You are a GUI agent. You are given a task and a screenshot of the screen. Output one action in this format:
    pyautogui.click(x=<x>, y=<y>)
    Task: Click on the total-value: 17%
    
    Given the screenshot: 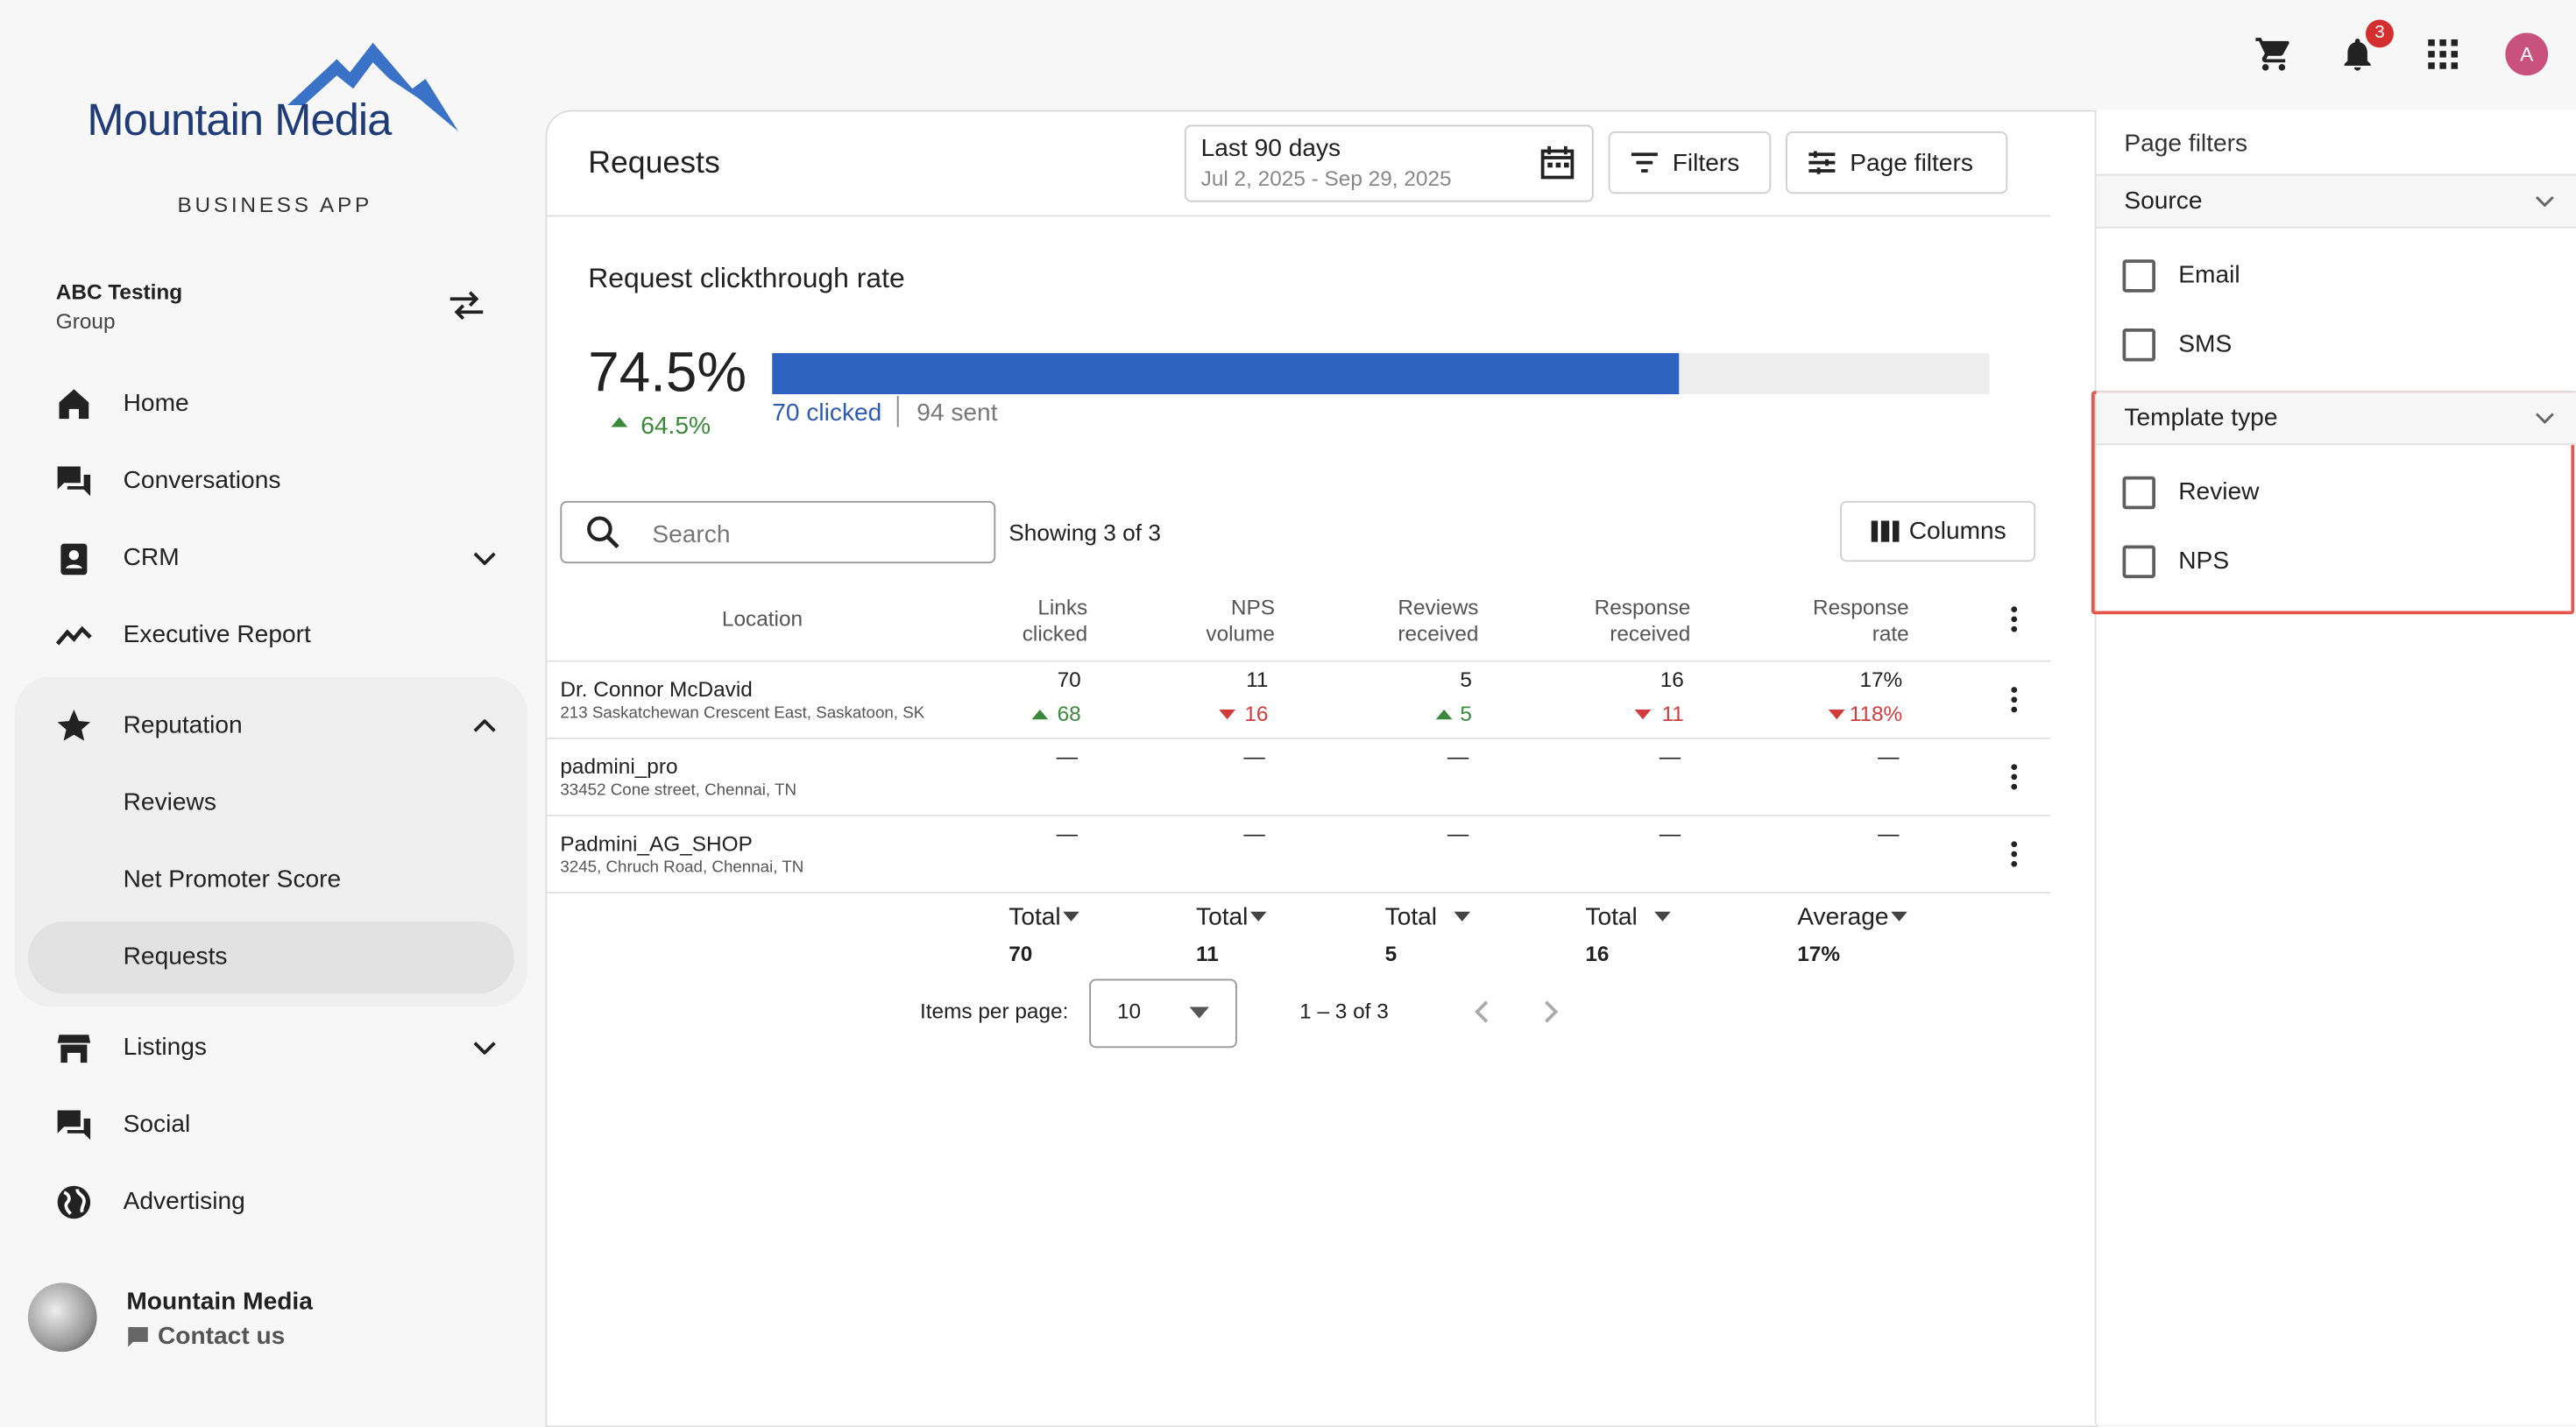 What is the action you would take?
    pyautogui.click(x=1818, y=953)
    